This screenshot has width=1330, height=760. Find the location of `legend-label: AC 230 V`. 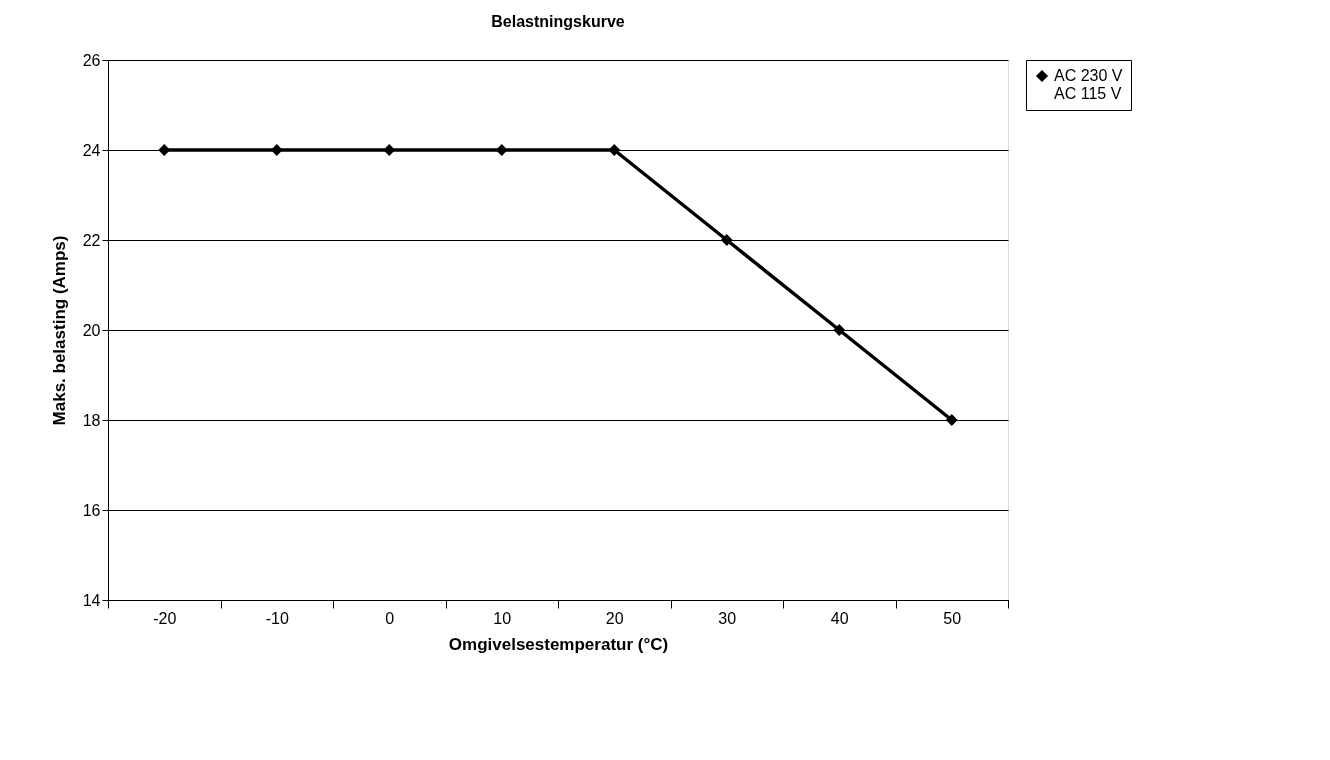

legend-label: AC 230 V is located at coordinates (1088, 75).